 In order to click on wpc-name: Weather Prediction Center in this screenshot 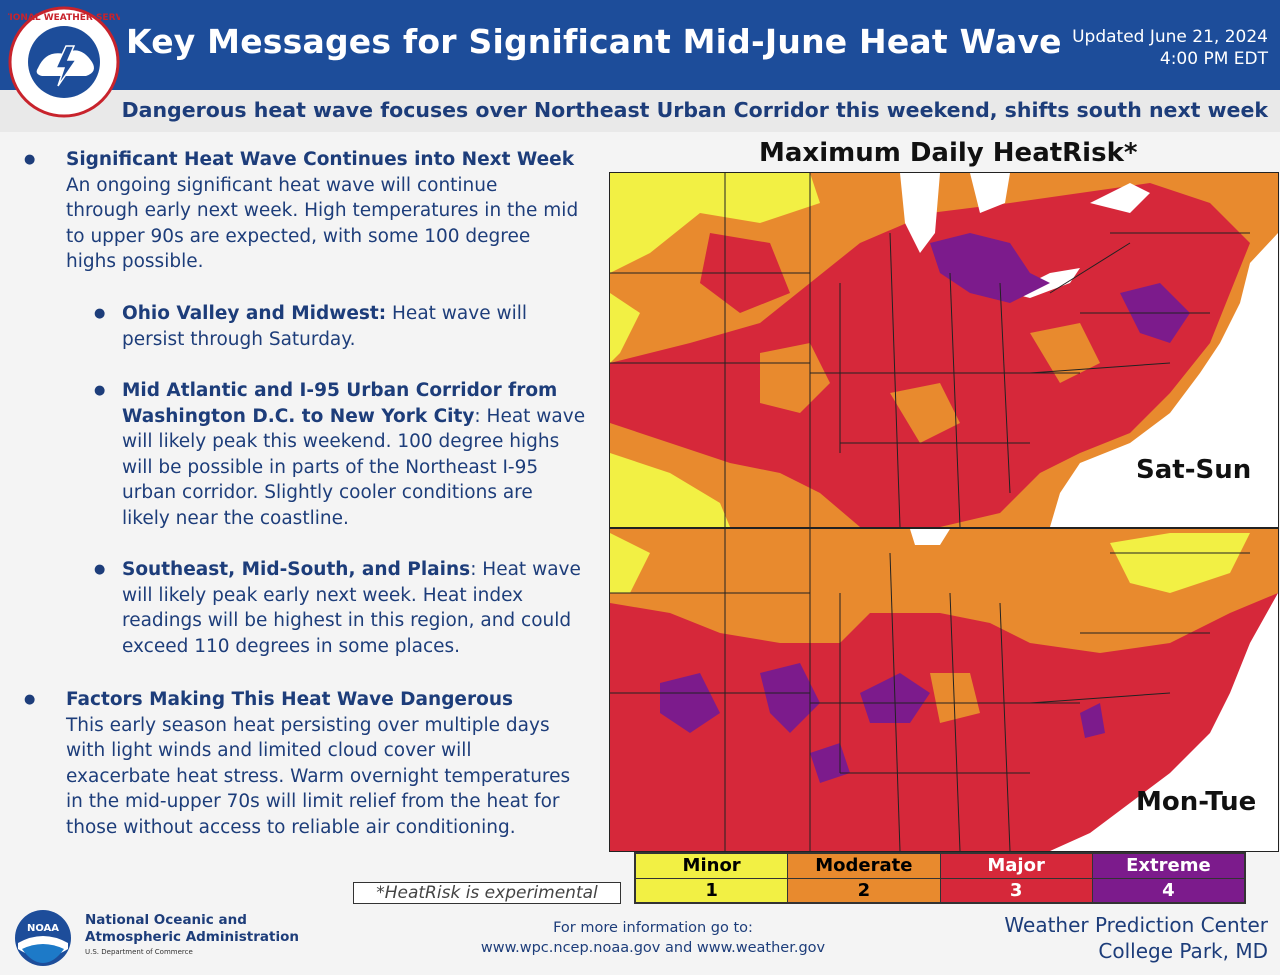, I will do `click(1136, 925)`.